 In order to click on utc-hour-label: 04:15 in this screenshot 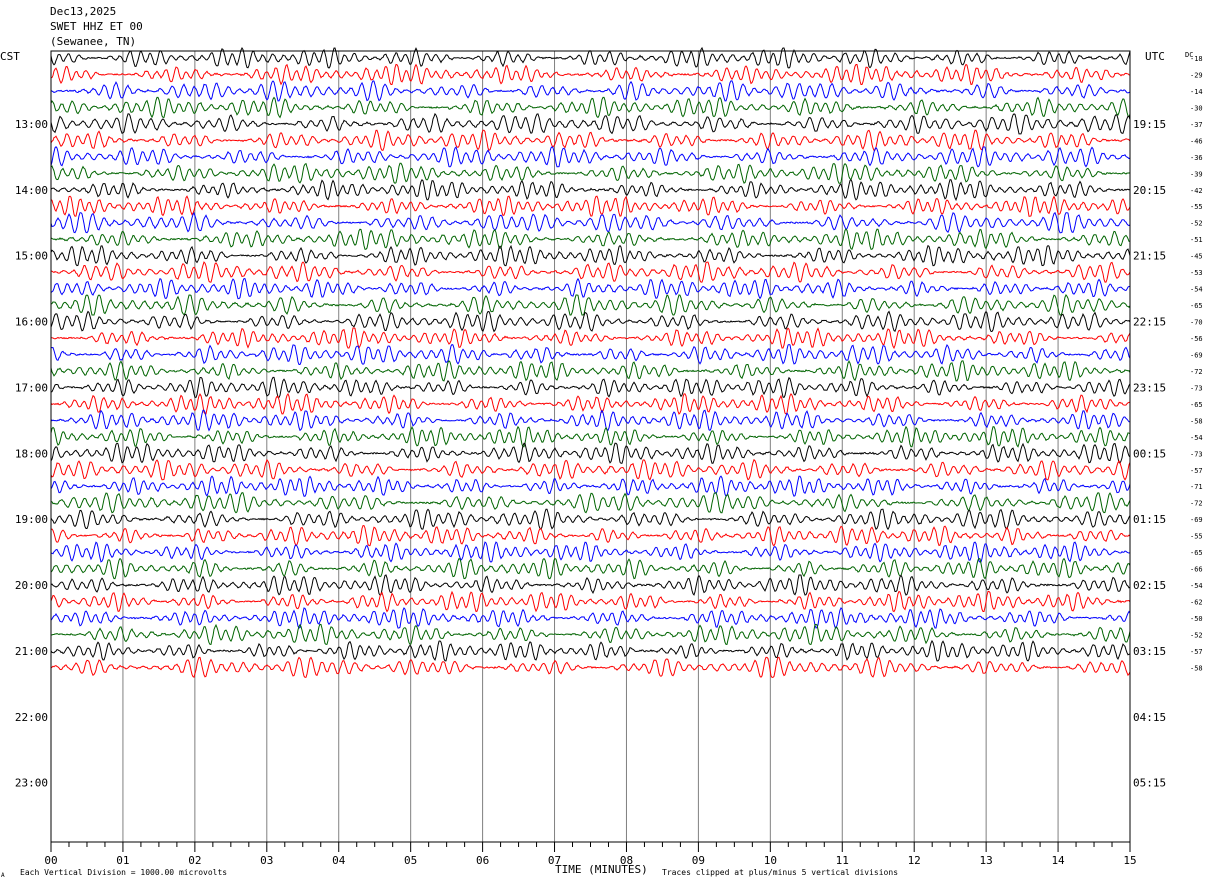, I will do `click(1149, 717)`.